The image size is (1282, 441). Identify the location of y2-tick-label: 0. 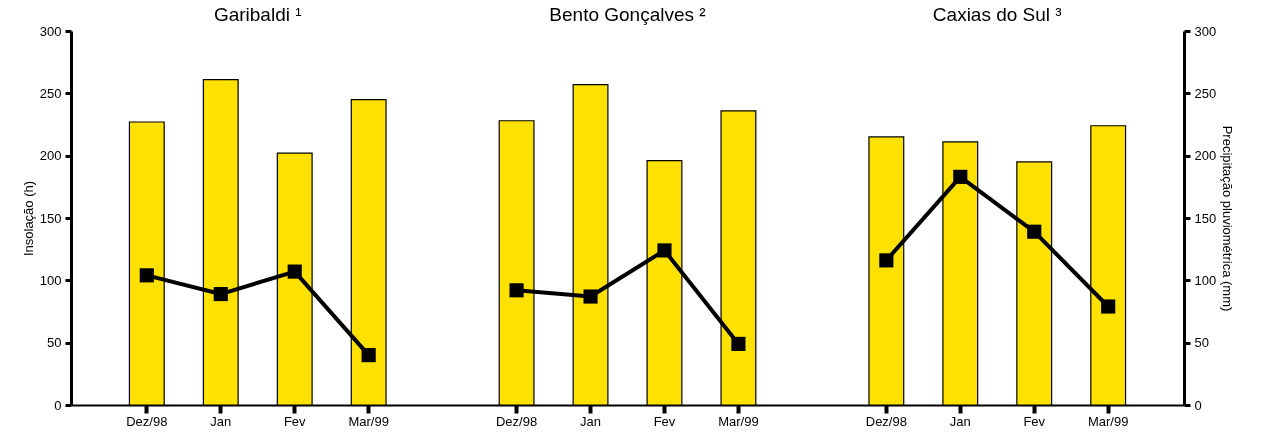
(1198, 405).